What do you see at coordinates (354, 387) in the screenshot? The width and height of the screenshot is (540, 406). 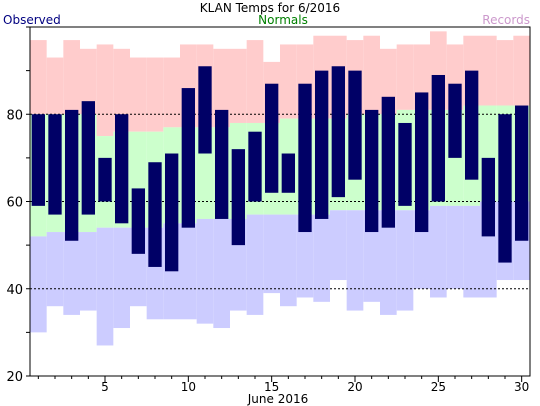 I see `x-tick-label: 20` at bounding box center [354, 387].